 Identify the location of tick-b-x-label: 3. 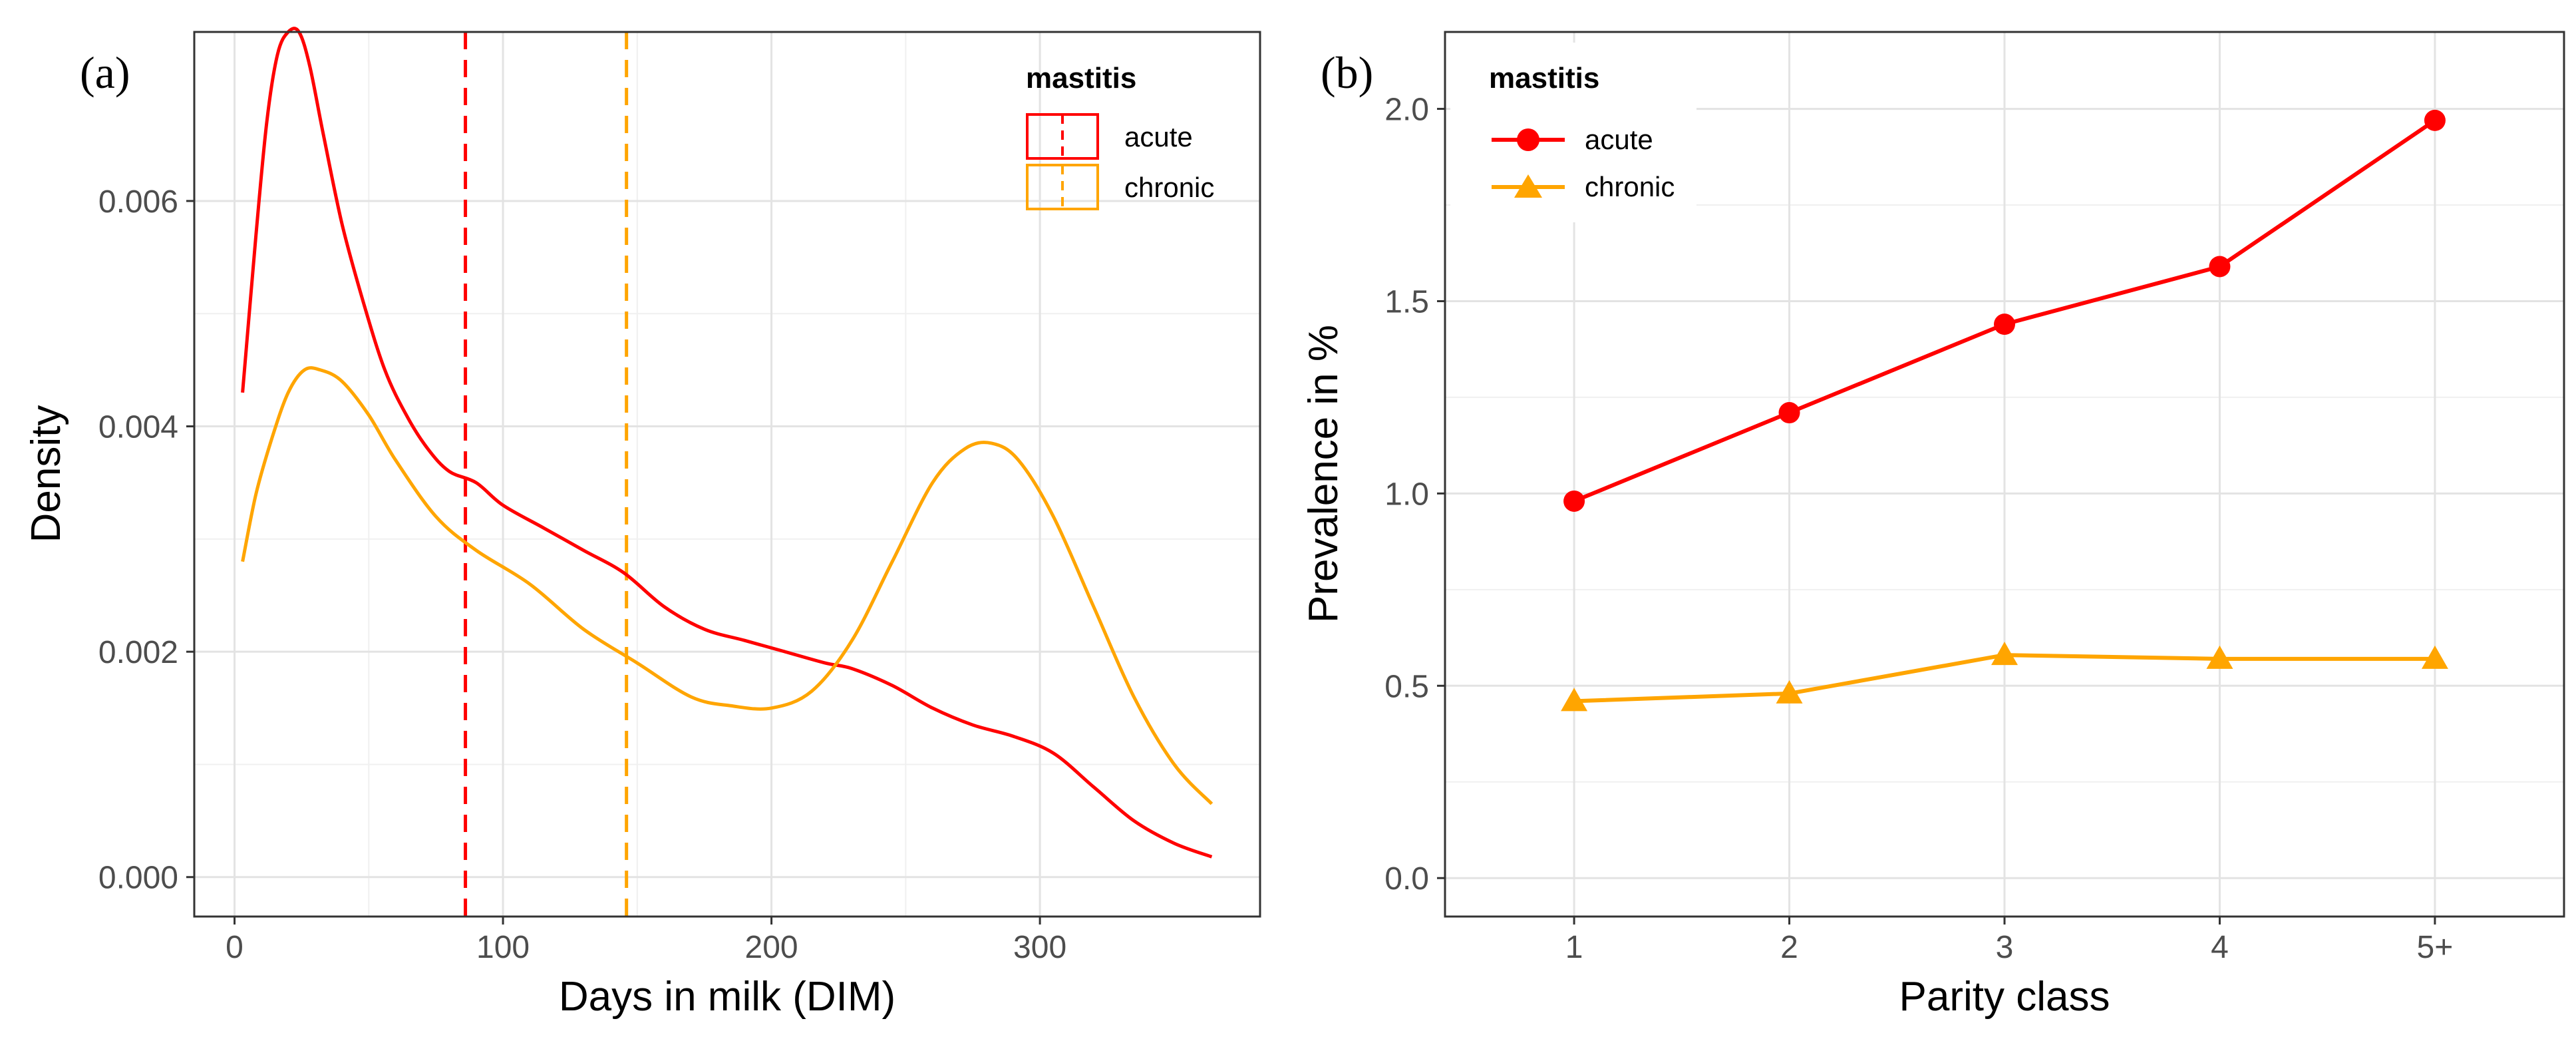
(2005, 947).